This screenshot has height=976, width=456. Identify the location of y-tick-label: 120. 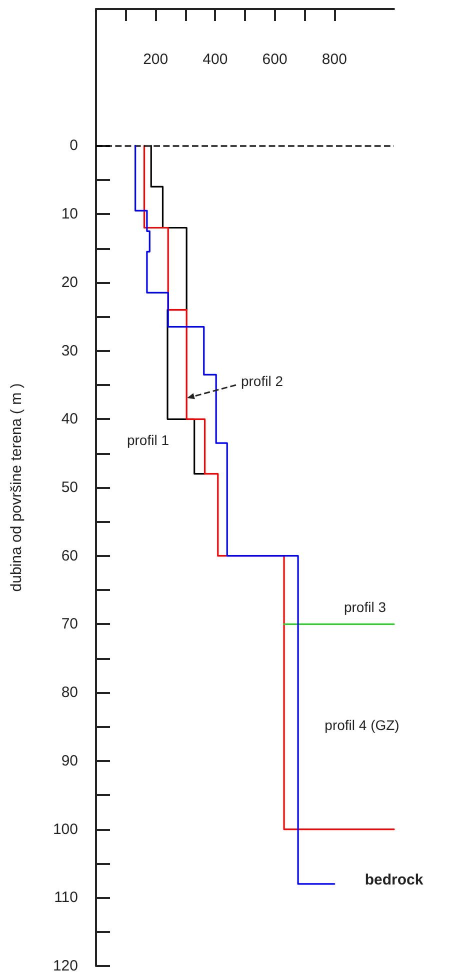
(65, 966).